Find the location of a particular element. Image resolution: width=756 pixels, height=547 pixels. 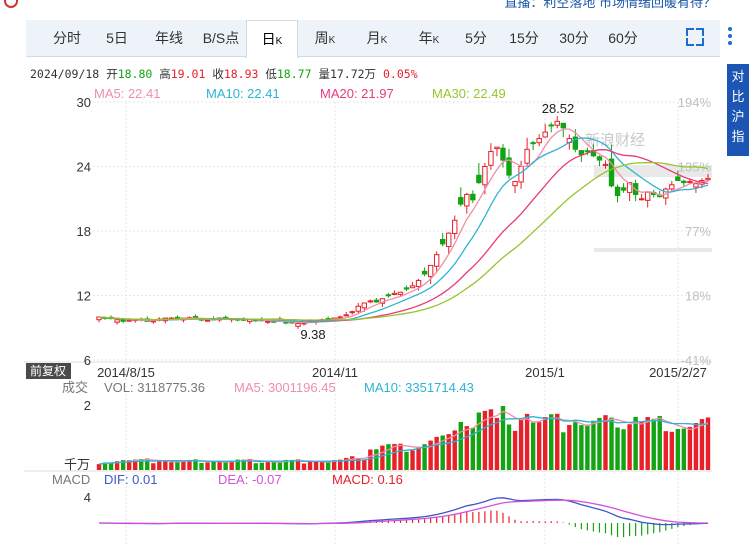

watermark-band is located at coordinates (653, 171).